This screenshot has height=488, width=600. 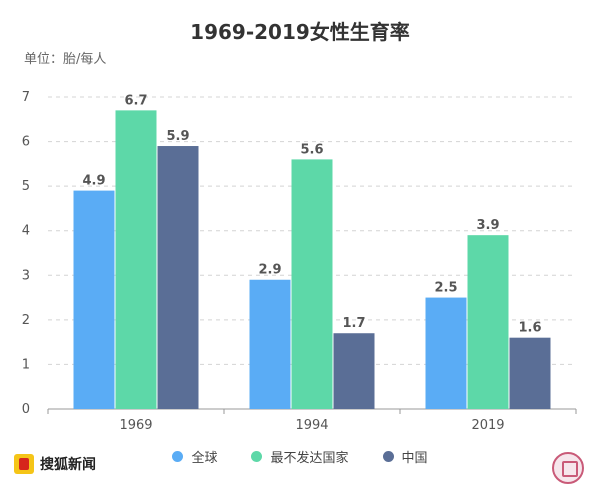 I want to click on data-label: 2.5, so click(x=445, y=288).